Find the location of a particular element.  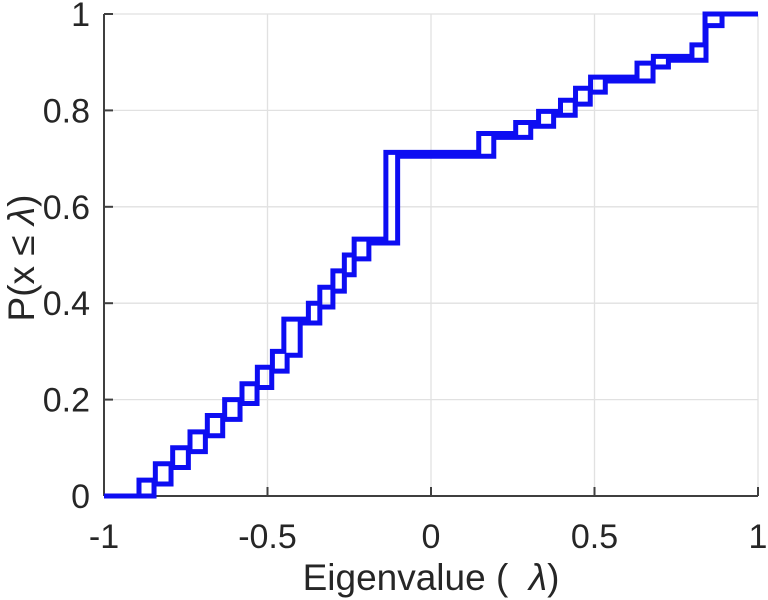

y-tick-label: 1 is located at coordinates (80, 17).